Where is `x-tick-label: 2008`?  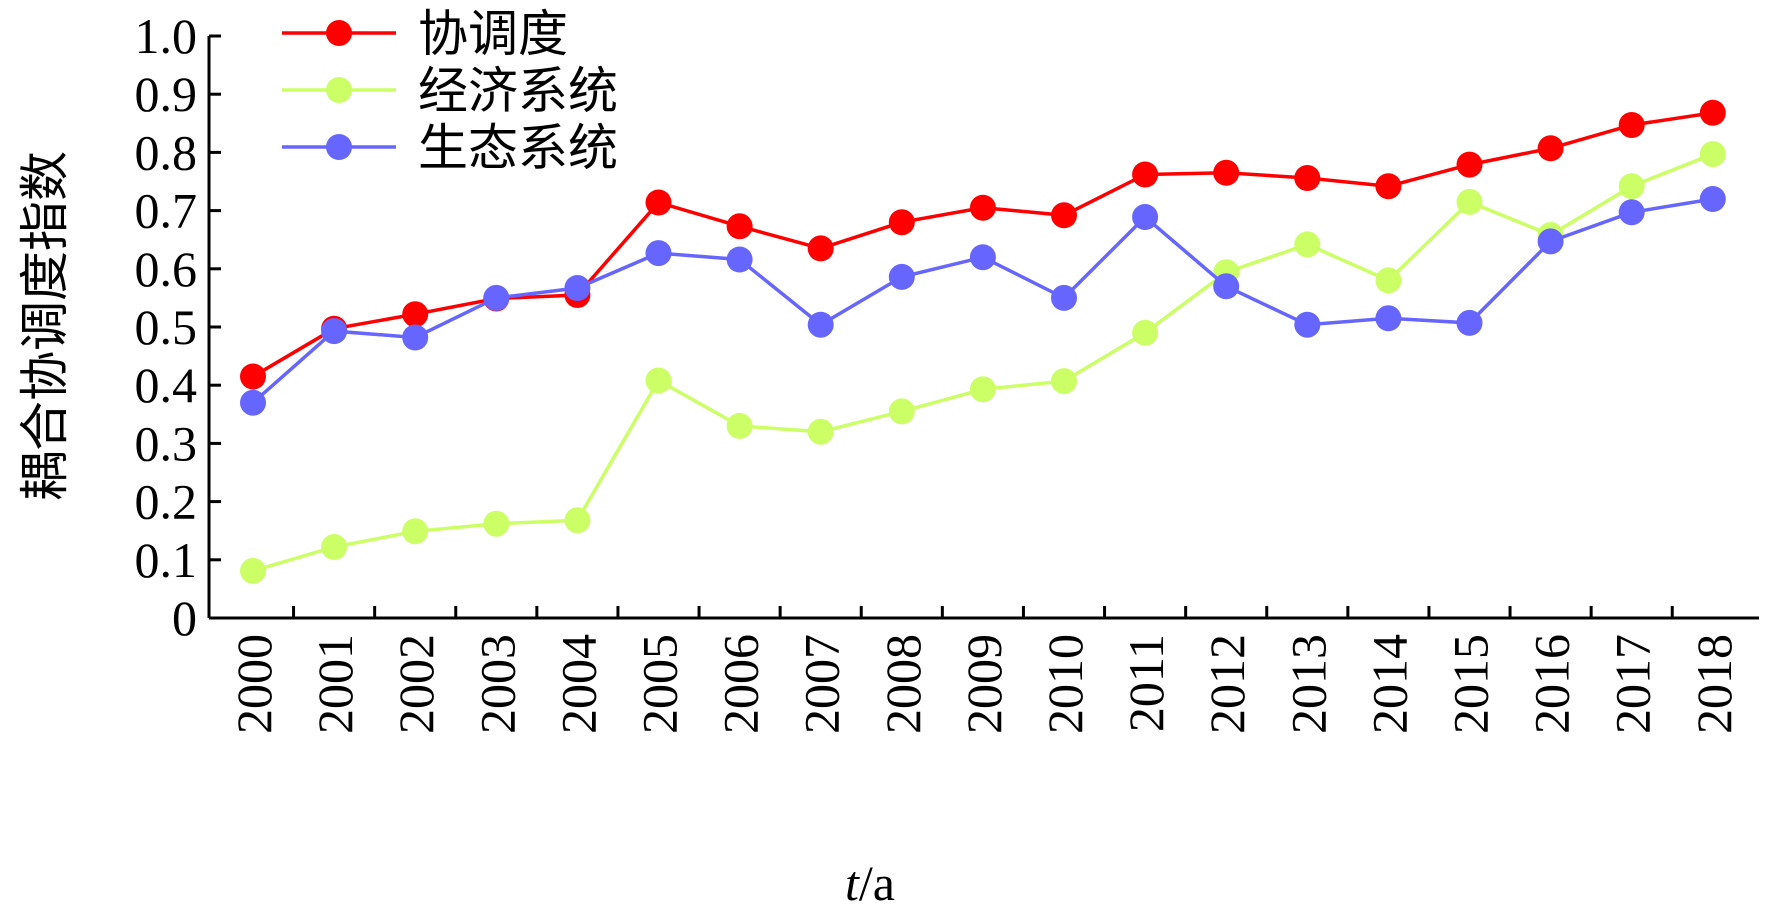
x-tick-label: 2008 is located at coordinates (903, 684).